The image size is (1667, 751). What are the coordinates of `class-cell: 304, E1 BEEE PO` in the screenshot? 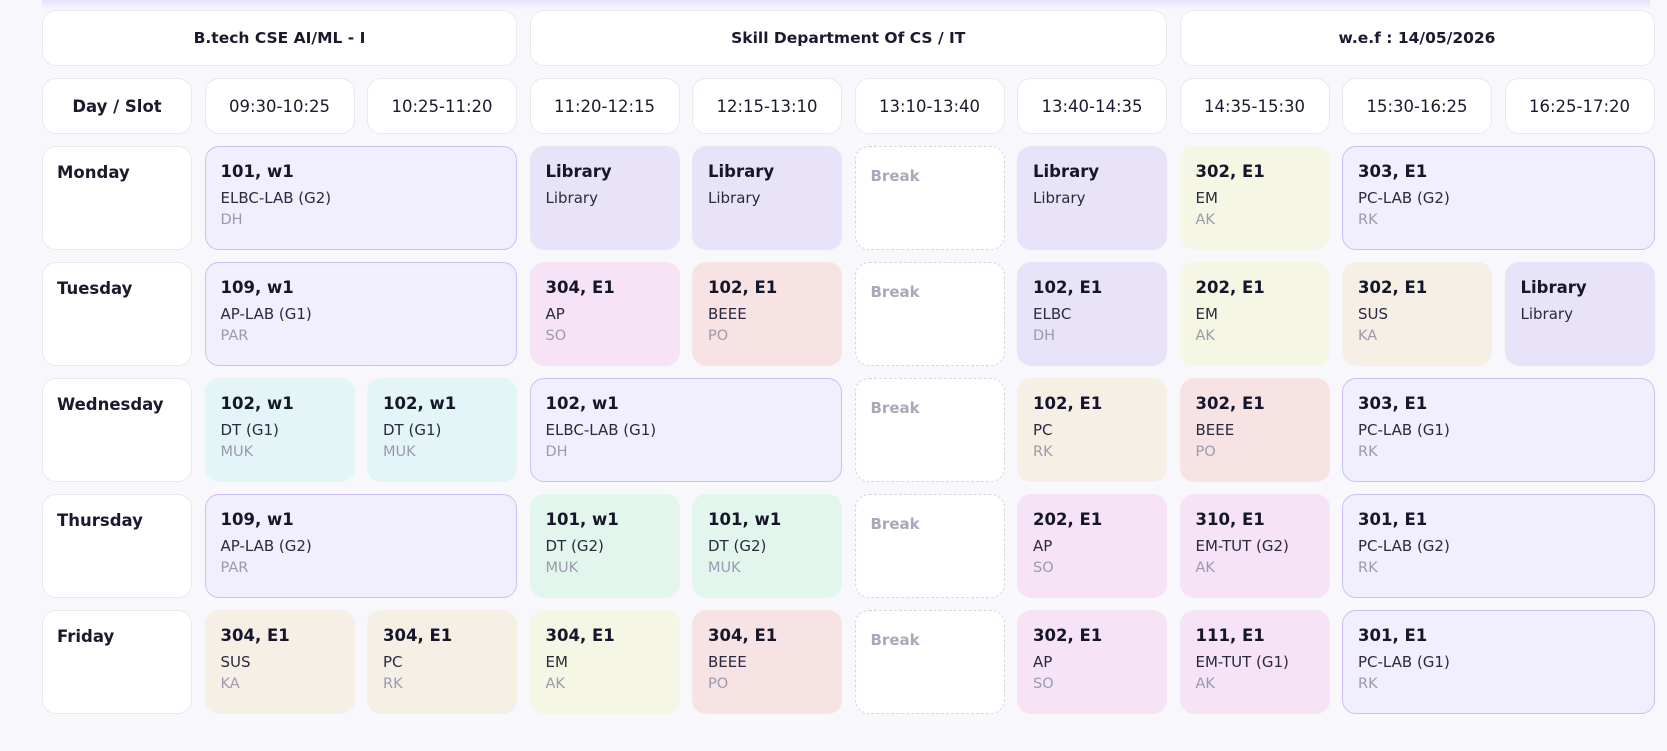 It's located at (767, 662).